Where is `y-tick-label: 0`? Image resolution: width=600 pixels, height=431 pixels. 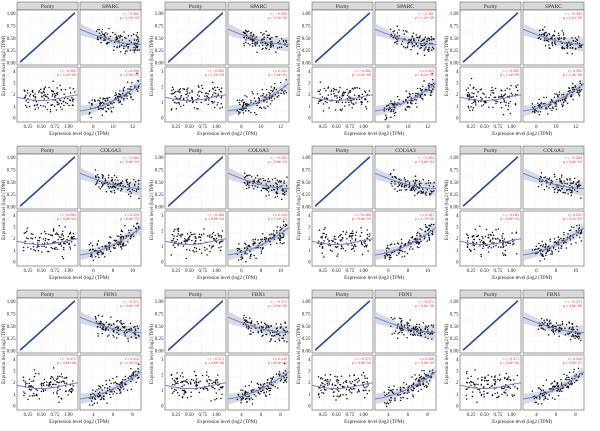 y-tick-label: 0 is located at coordinates (14, 407).